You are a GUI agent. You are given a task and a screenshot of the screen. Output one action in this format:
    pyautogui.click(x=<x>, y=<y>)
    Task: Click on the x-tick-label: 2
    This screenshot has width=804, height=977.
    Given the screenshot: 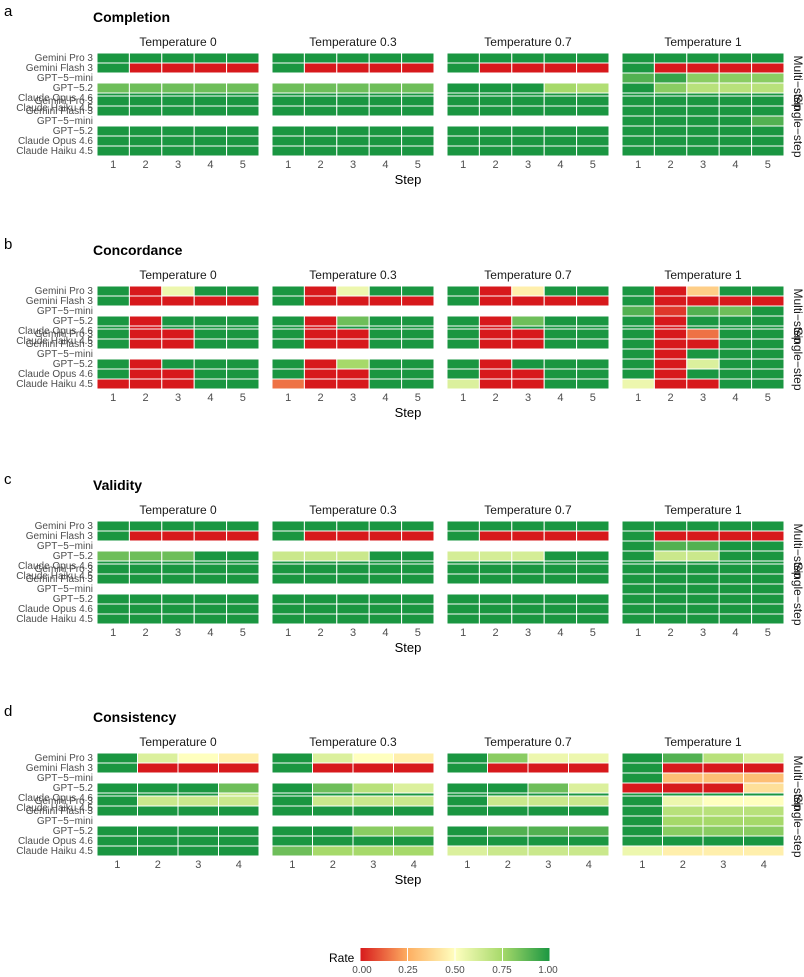 What is the action you would take?
    pyautogui.click(x=333, y=865)
    